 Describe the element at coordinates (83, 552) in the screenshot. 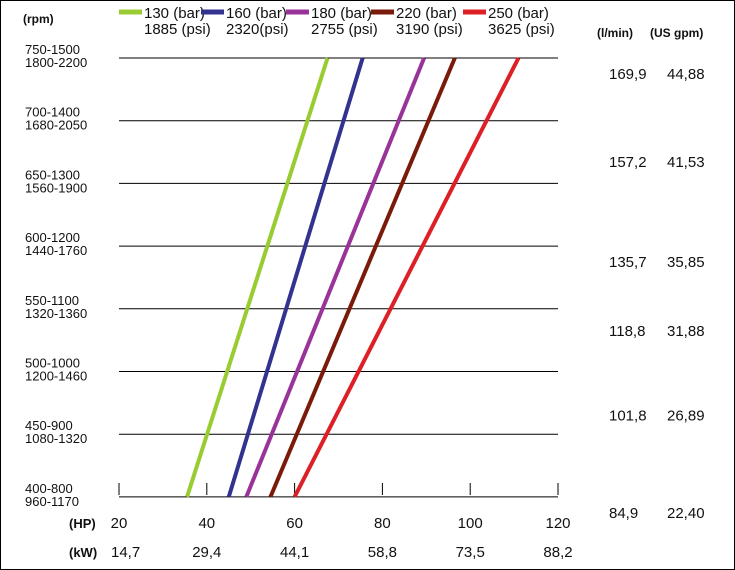

I see `kw-axis-label: (kW)` at that location.